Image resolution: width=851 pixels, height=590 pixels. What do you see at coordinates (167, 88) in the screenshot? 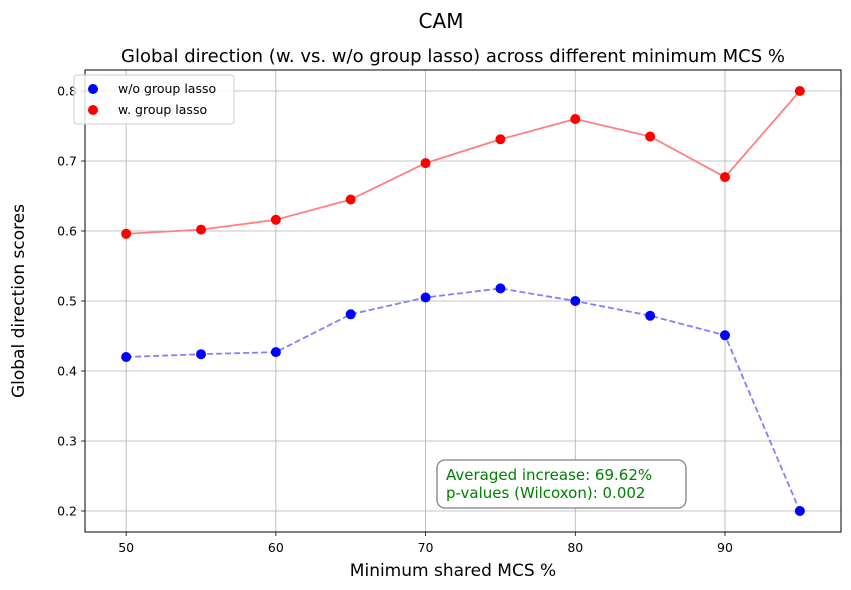
I see `legend-label-wo-group-lasso: w/o group lasso` at bounding box center [167, 88].